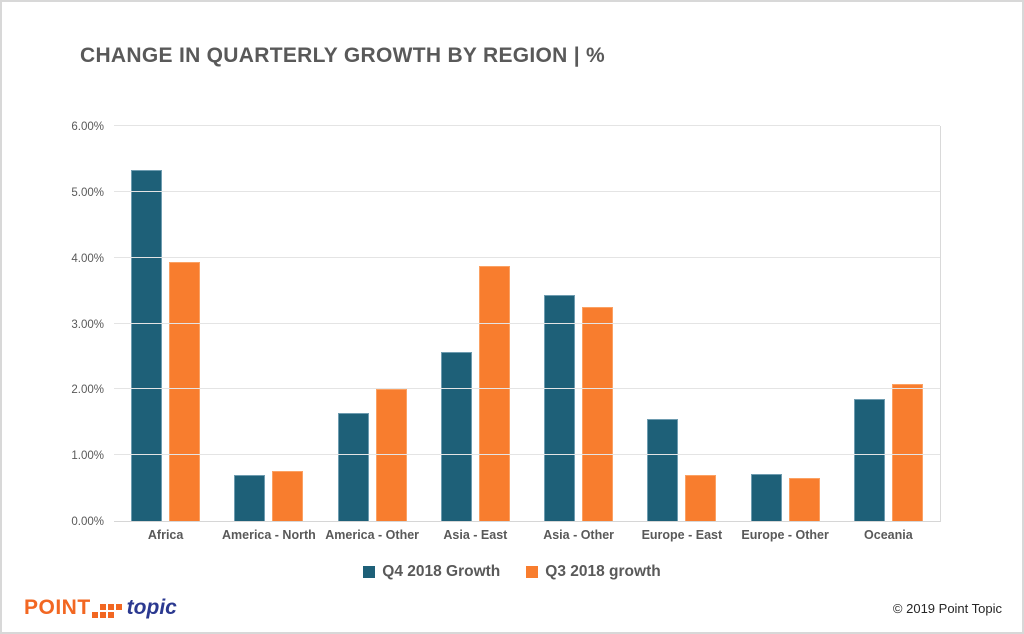 This screenshot has width=1024, height=634. Describe the element at coordinates (87, 127) in the screenshot. I see `y-tick-label: 6.00%` at that location.